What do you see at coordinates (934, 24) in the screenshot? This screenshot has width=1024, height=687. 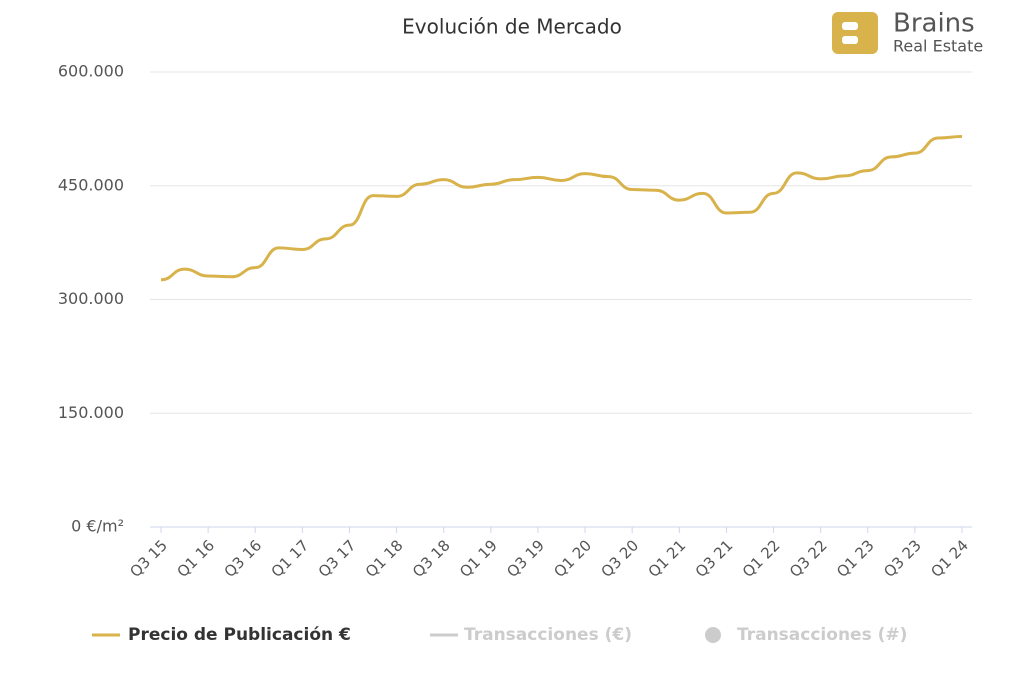 I see `logo-name: Brains` at bounding box center [934, 24].